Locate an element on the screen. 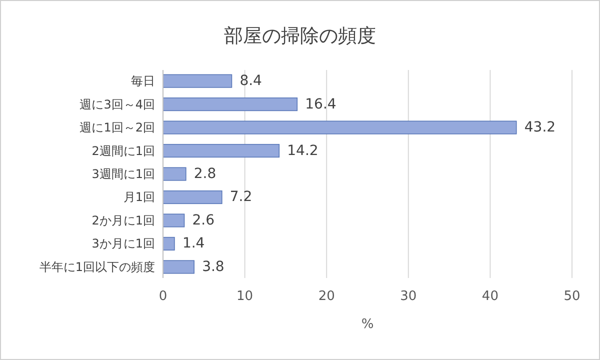 The image size is (600, 360). chart-title: 部屋の掃除の頻度 is located at coordinates (300, 36).